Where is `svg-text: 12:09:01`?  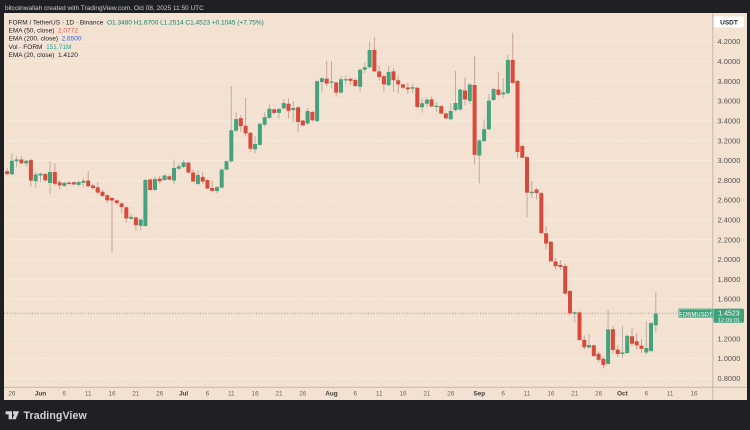 svg-text: 12:09:01 is located at coordinates (729, 321).